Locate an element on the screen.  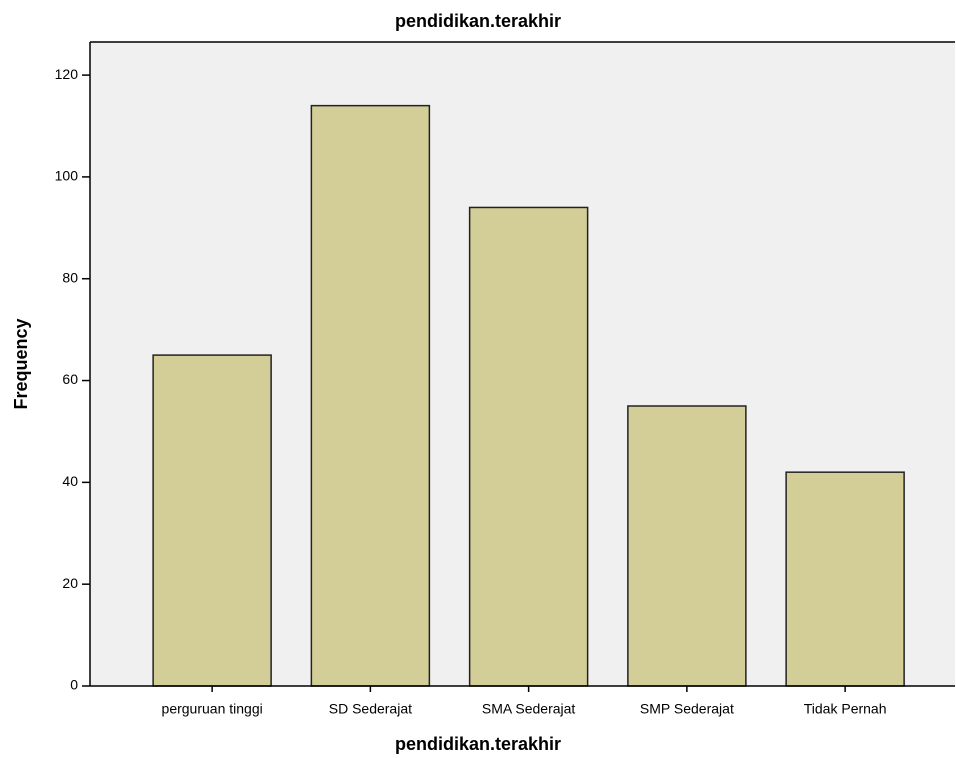
chart-title: pendidikan.terakhir is located at coordinates (478, 21).